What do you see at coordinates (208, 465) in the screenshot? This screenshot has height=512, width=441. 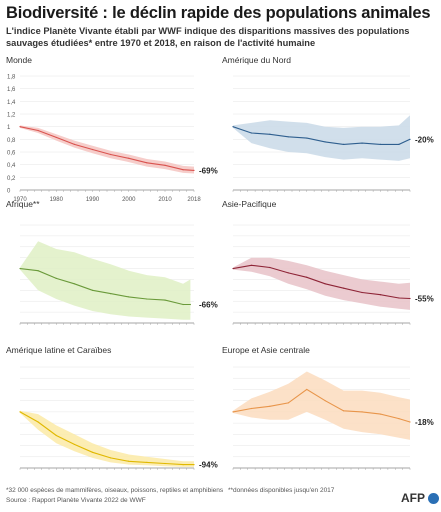 I see `end-label-amerique-latine-et-caraibes: -94%` at bounding box center [208, 465].